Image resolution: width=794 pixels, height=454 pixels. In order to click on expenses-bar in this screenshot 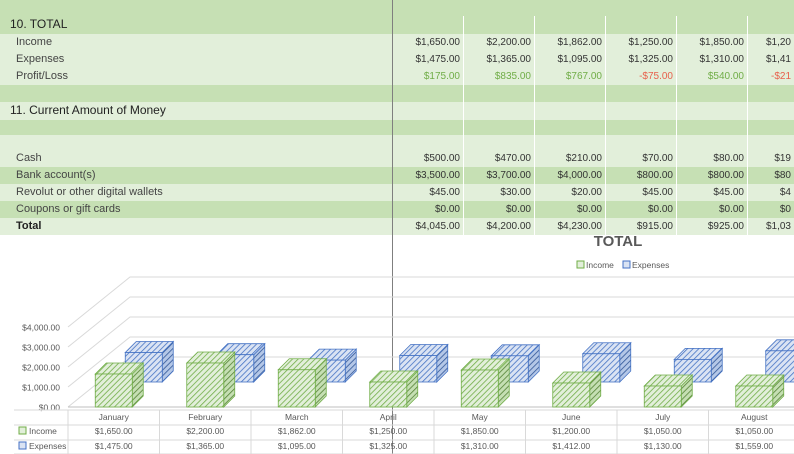, I will do `click(423, 363)`.